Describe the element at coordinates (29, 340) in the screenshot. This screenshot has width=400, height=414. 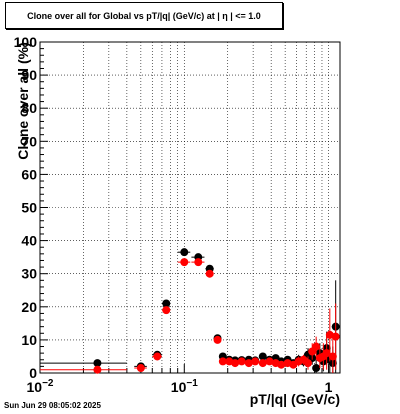
I see `y-tick-label: 10` at that location.